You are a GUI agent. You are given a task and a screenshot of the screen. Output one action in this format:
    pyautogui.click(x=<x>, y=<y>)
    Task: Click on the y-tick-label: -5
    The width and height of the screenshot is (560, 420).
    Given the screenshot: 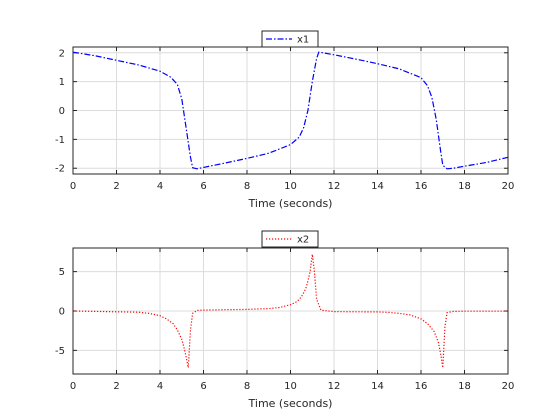 What is the action you would take?
    pyautogui.click(x=60, y=351)
    